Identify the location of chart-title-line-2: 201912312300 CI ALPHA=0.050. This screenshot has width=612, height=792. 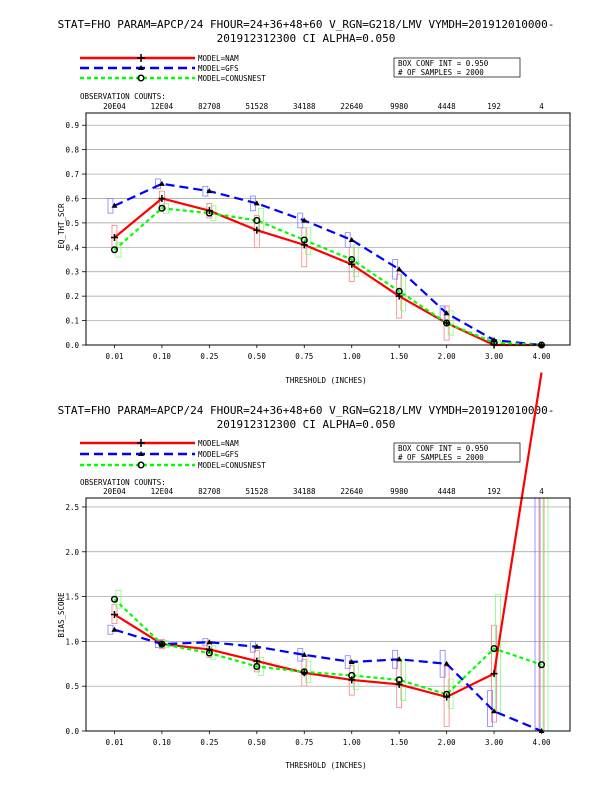
(306, 424).